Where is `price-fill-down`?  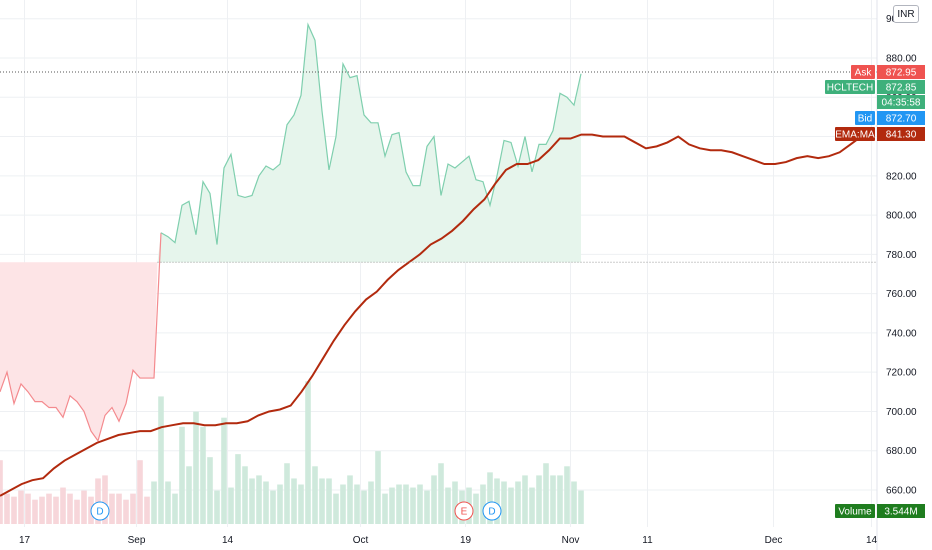 price-fill-down is located at coordinates (79, 351).